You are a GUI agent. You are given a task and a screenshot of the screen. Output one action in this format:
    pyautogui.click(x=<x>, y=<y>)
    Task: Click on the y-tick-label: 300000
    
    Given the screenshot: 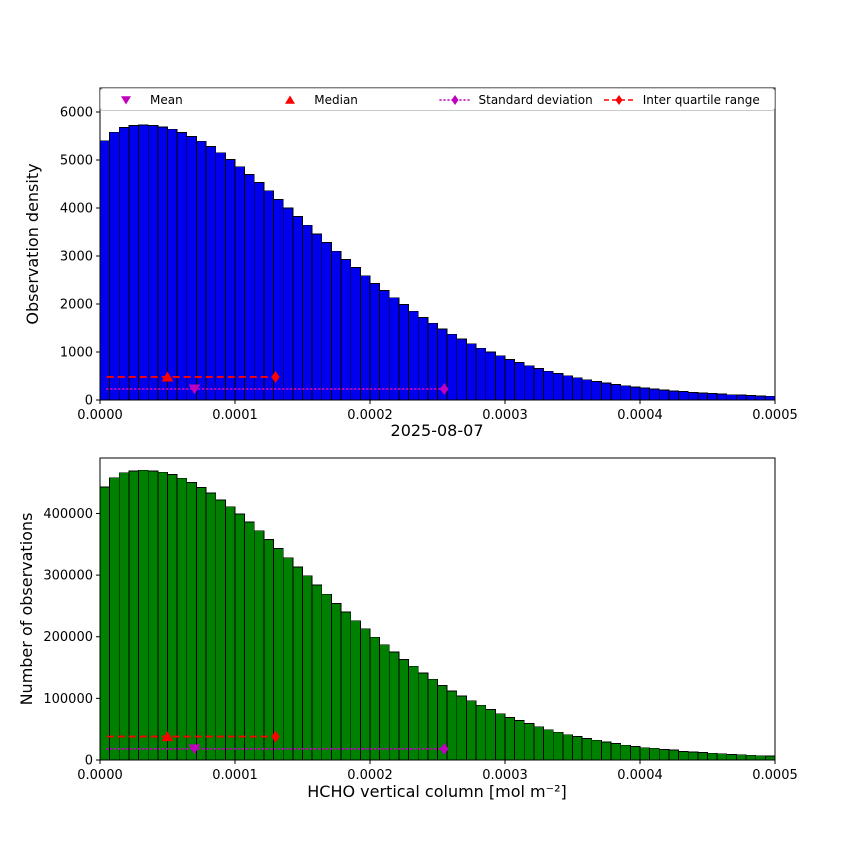 What is the action you would take?
    pyautogui.click(x=68, y=576)
    